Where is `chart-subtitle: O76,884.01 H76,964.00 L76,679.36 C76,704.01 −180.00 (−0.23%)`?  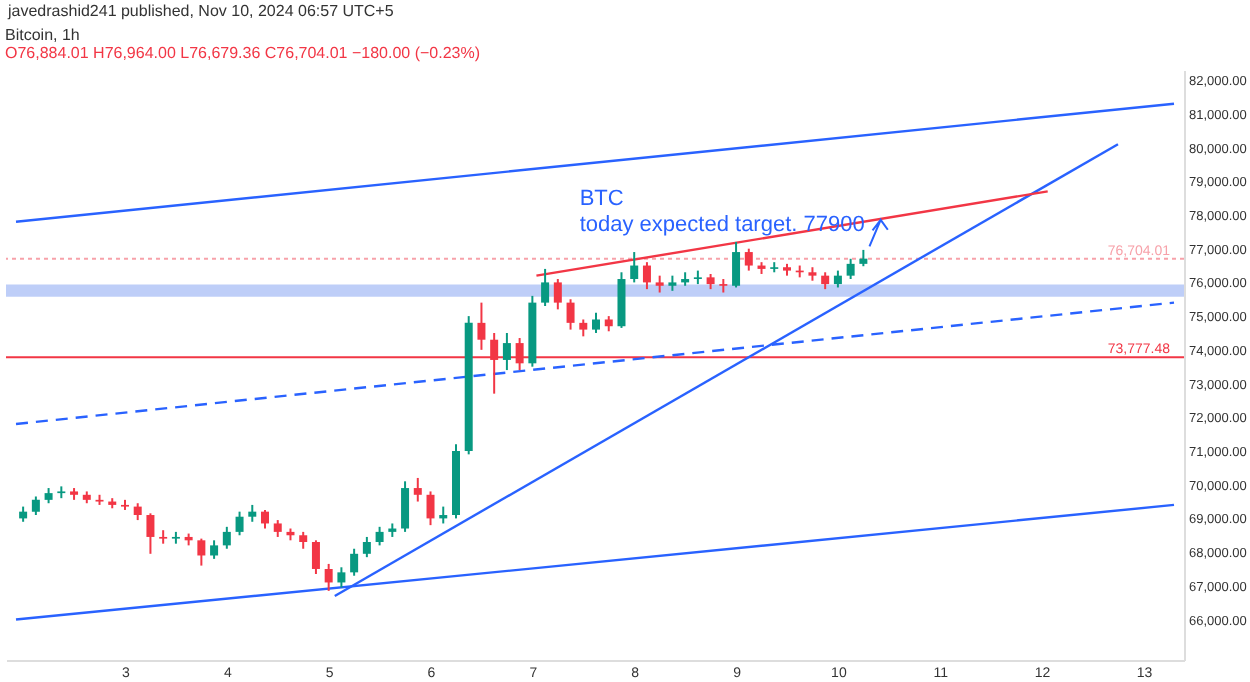
chart-subtitle: O76,884.01 H76,964.00 L76,679.36 C76,704.01 −180.00 (−0.23%) is located at coordinates (243, 53).